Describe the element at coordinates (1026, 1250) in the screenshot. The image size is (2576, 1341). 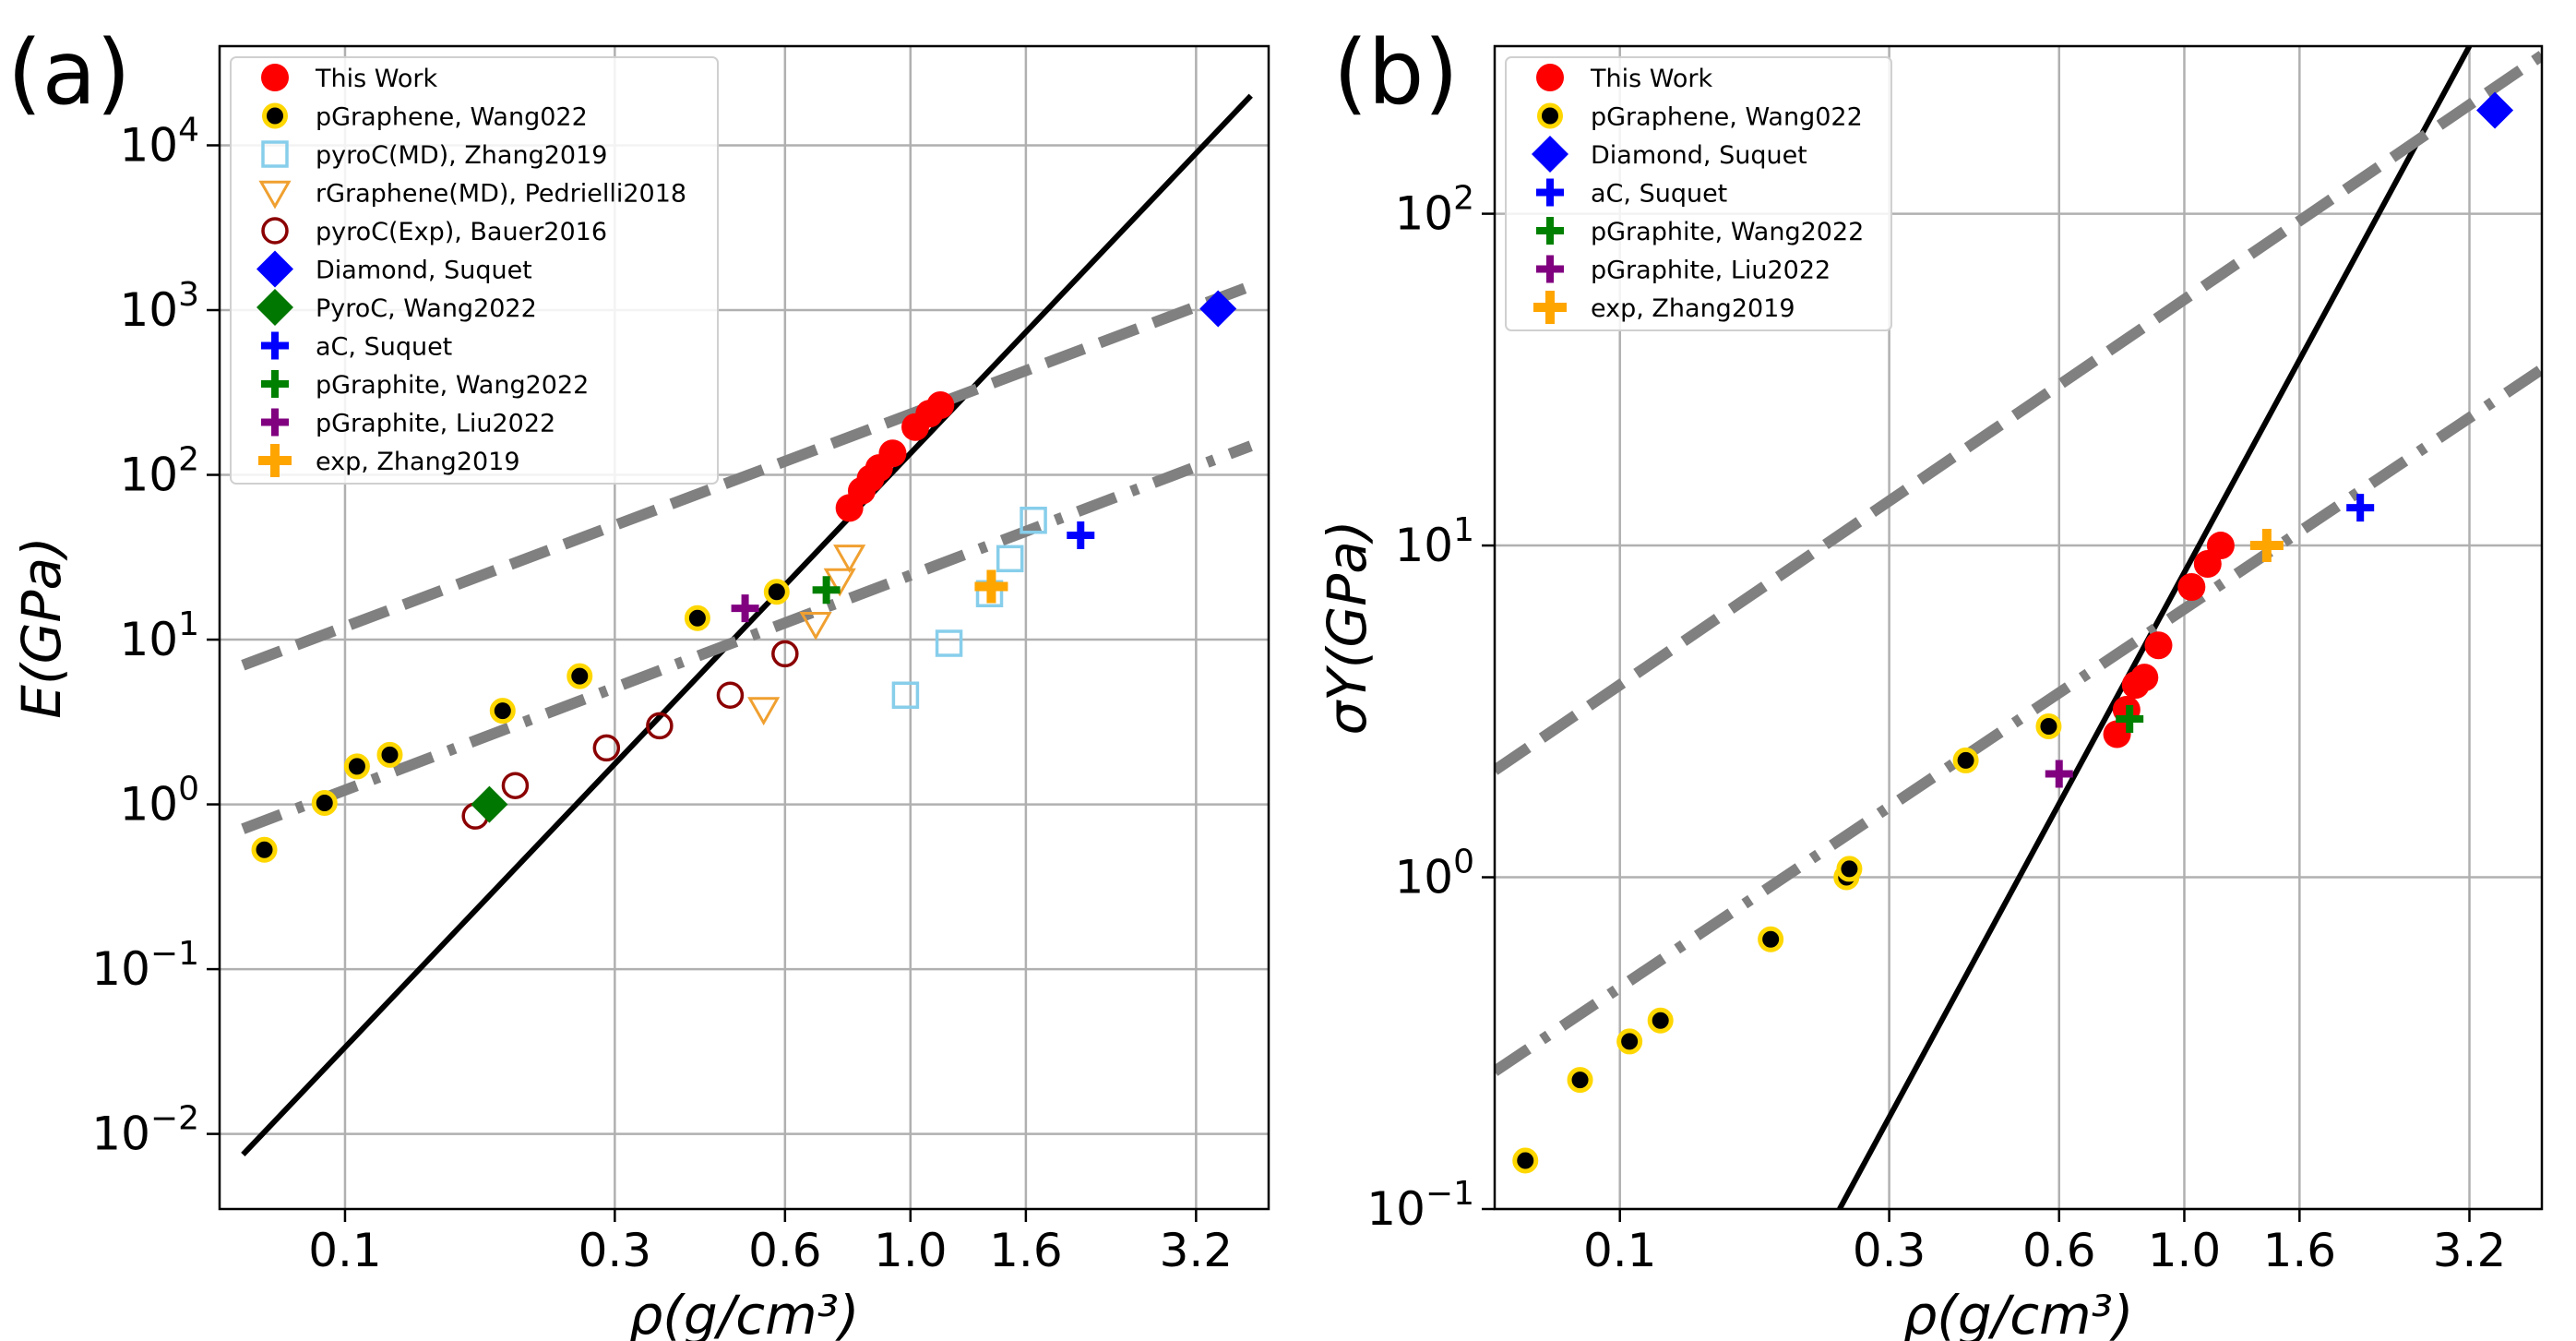
I see `x-tick-label: 1.6` at that location.